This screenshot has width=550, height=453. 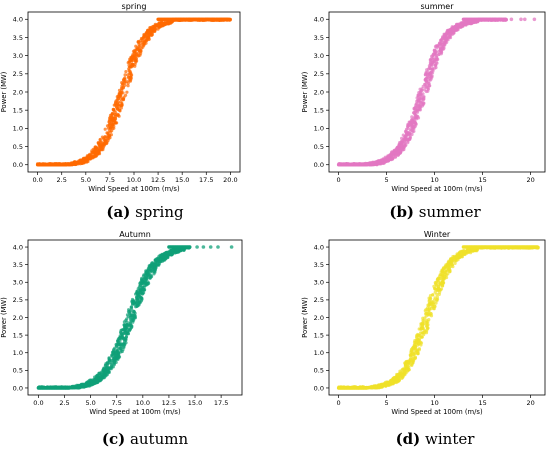 What do you see at coordinates (110, 180) in the screenshot?
I see `x-tick-label: 7.5` at bounding box center [110, 180].